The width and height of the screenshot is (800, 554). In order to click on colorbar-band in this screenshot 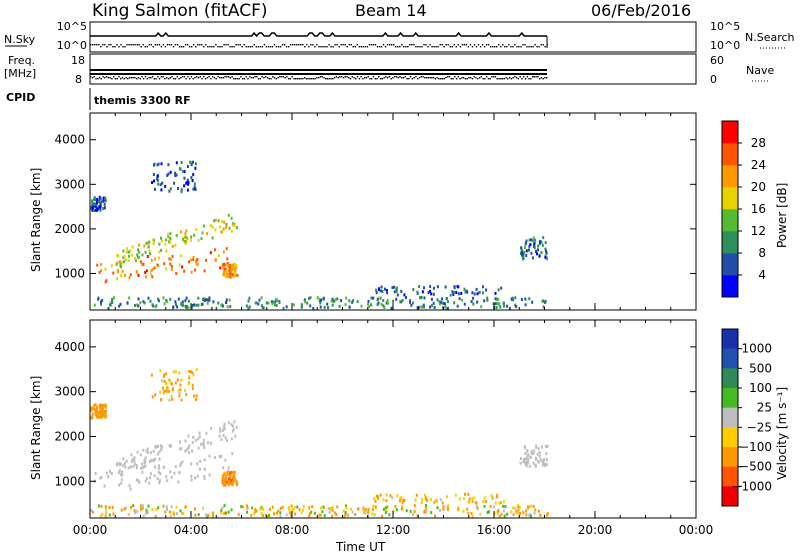, I will do `click(730, 198)`.